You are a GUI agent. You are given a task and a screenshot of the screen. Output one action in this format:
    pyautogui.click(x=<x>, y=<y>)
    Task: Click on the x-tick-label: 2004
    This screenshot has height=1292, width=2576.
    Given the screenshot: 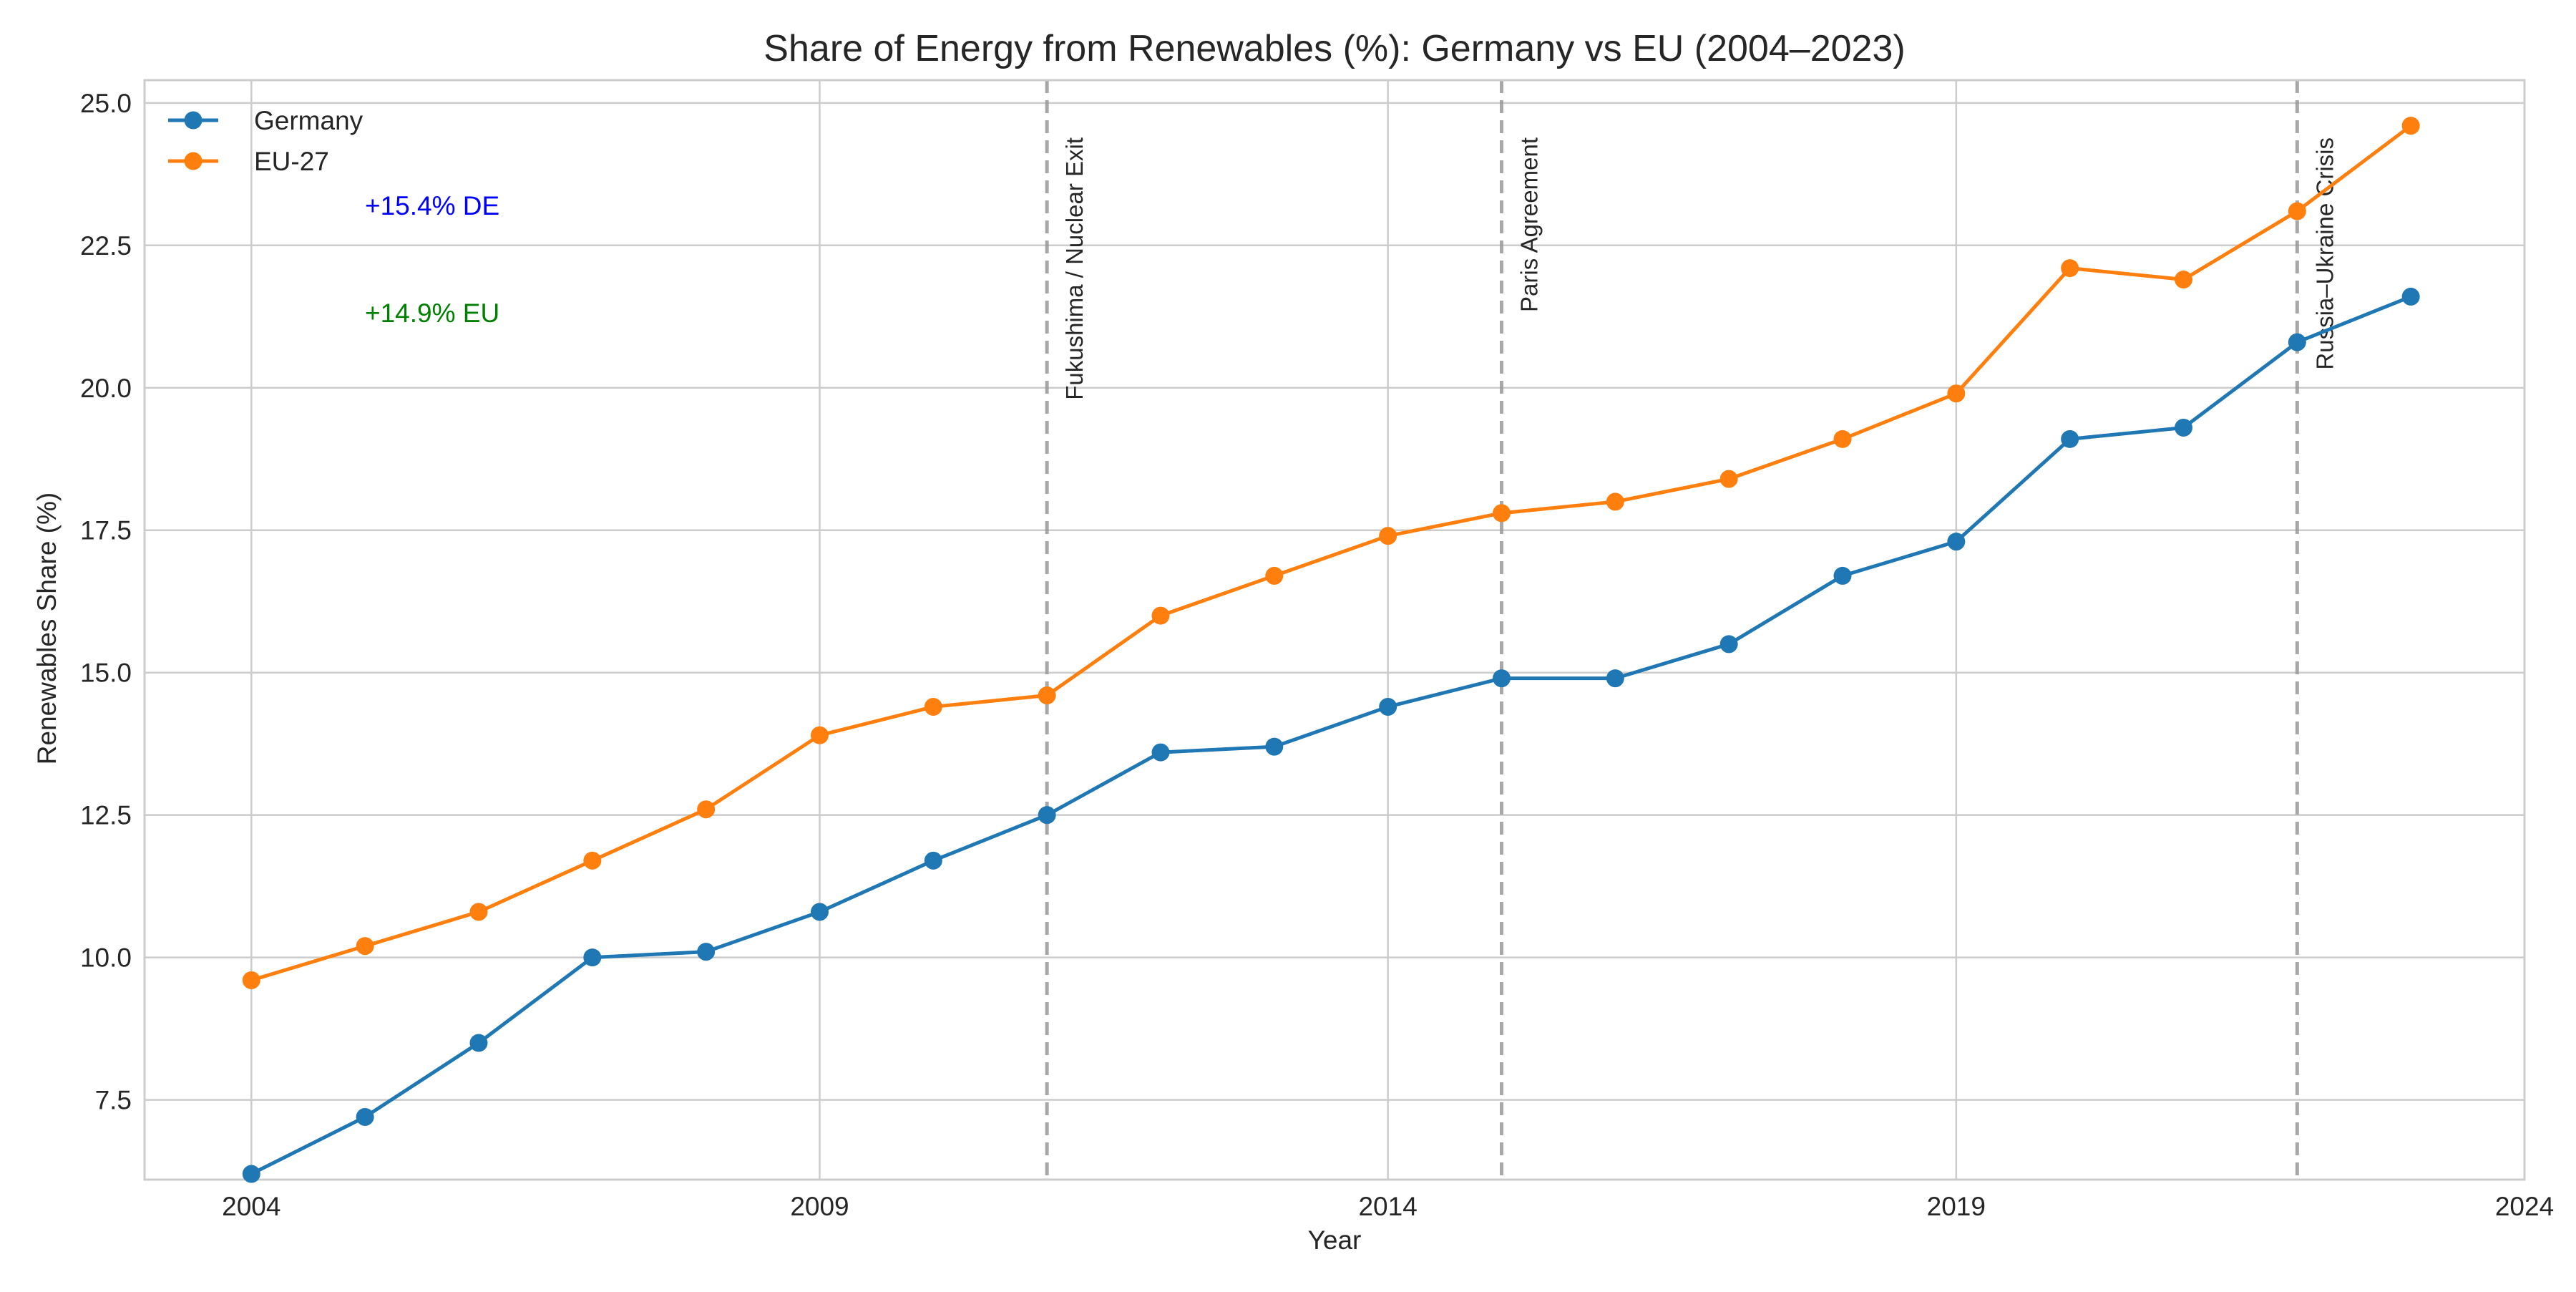 What is the action you would take?
    pyautogui.click(x=251, y=1206)
    